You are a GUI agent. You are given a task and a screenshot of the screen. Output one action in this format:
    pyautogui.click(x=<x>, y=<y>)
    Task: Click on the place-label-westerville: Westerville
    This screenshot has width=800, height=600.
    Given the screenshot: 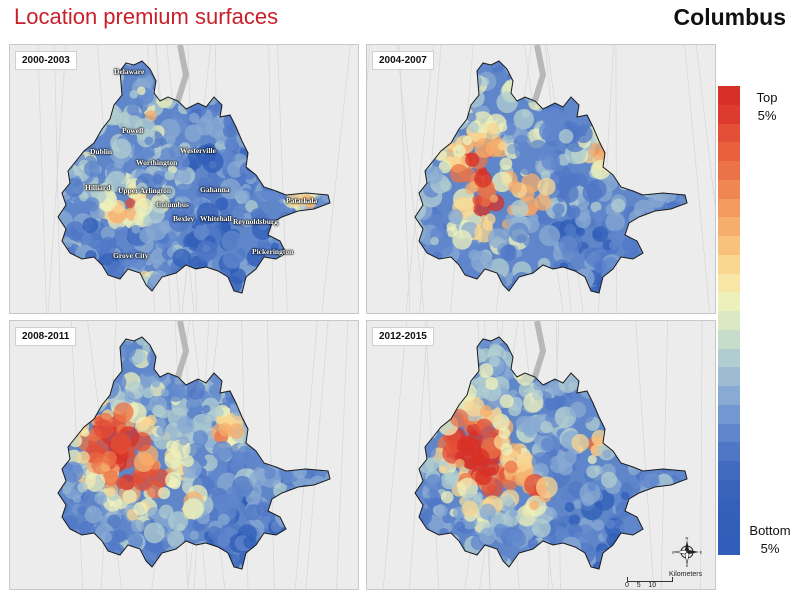 What is the action you would take?
    pyautogui.click(x=198, y=150)
    